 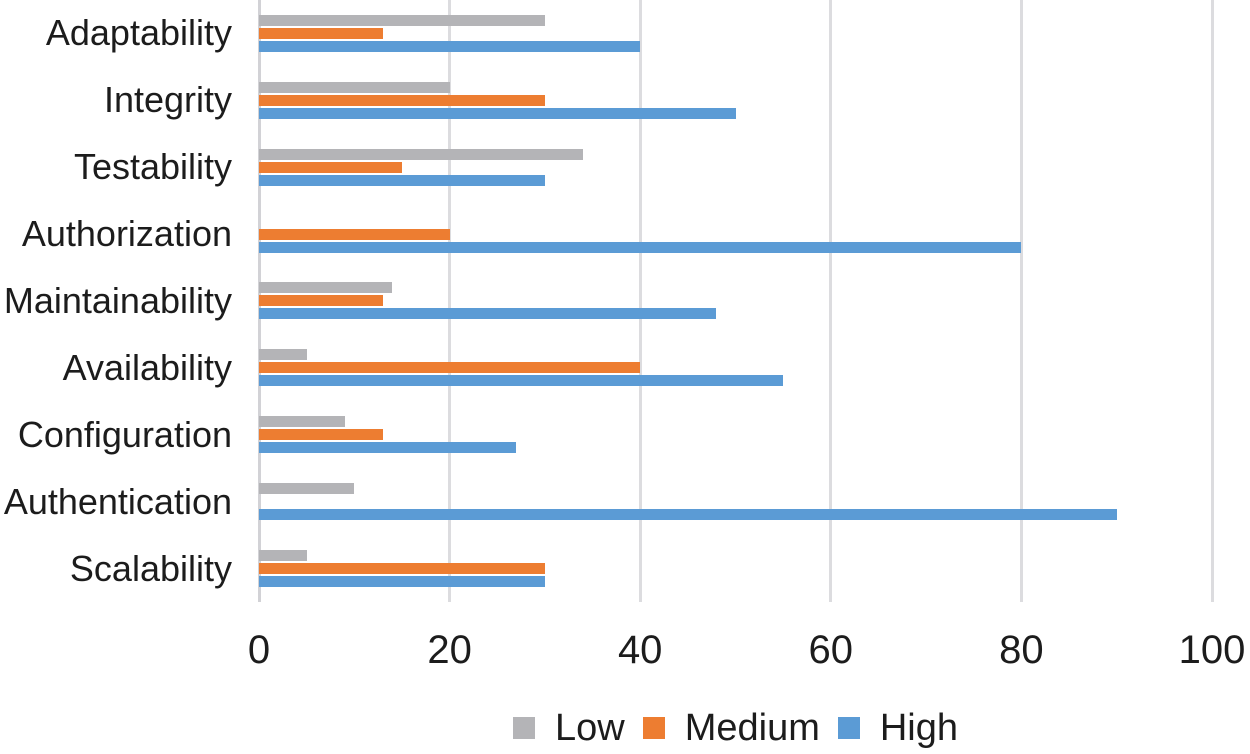 I want to click on legend-label: Medium, so click(x=752, y=727).